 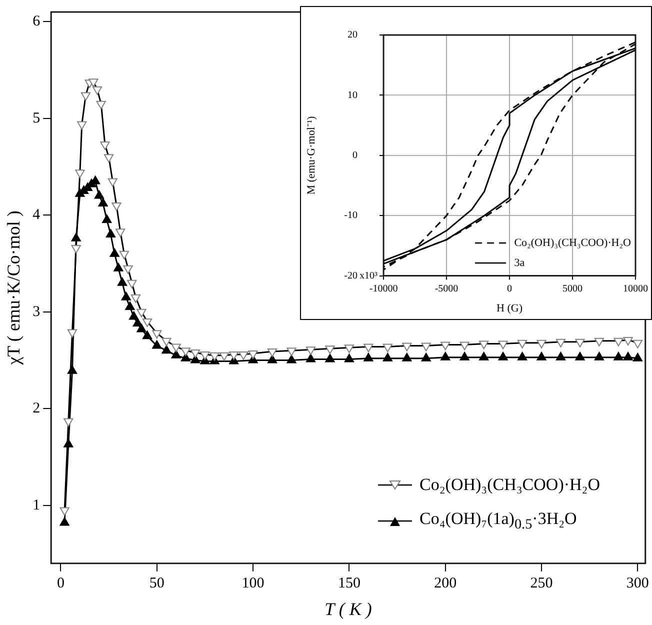 What do you see at coordinates (383, 288) in the screenshot?
I see `x-tick-label: -10000` at bounding box center [383, 288].